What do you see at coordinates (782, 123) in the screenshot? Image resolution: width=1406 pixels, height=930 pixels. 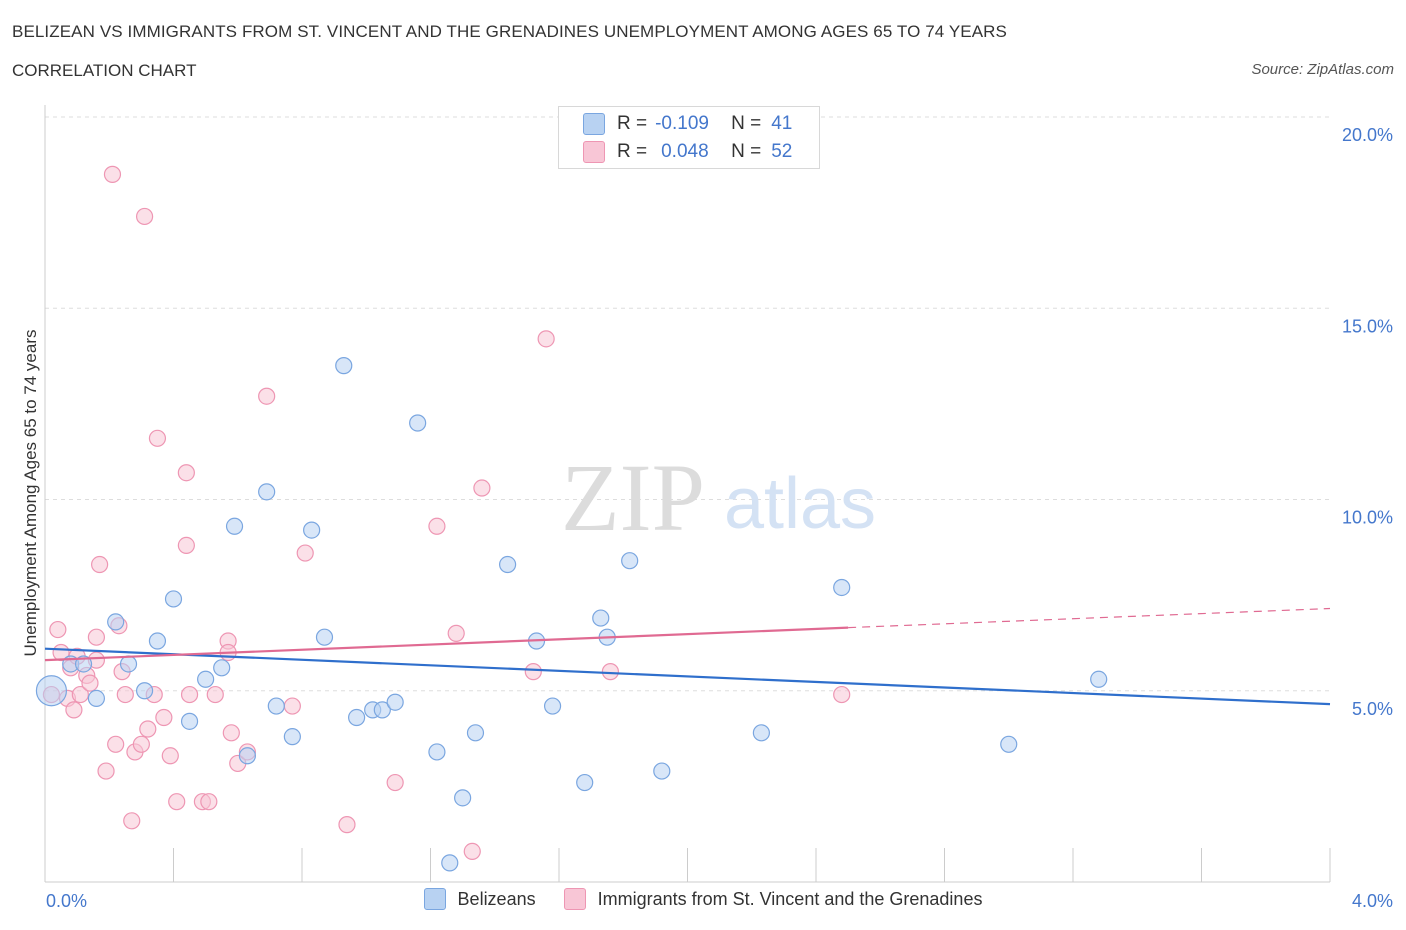 I see `legend-n-value: 41` at bounding box center [782, 123].